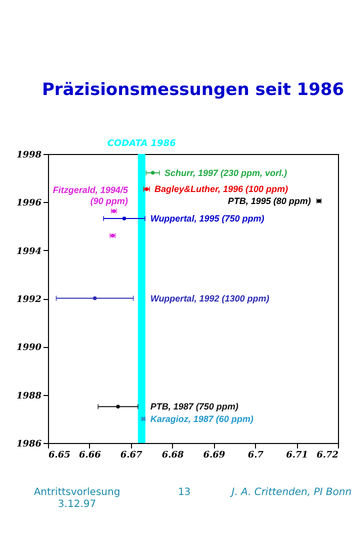 The width and height of the screenshot is (363, 535). What do you see at coordinates (59, 455) in the screenshot?
I see `x-tick-label: 6.65` at bounding box center [59, 455].